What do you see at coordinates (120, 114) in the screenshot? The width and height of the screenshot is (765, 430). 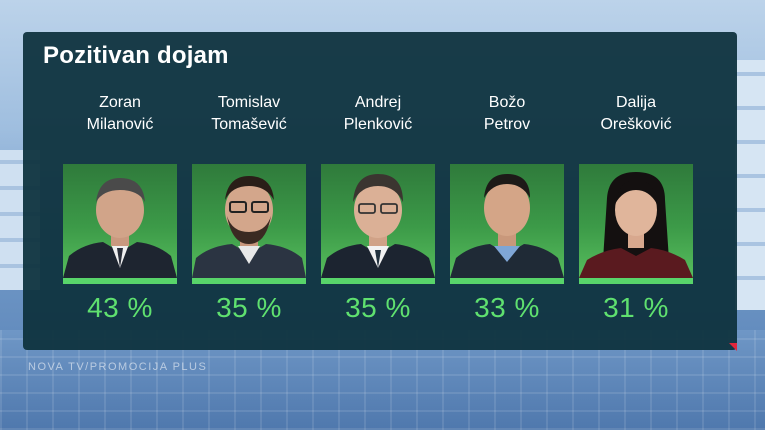 I see `candidate-name: Zoran Milanović` at bounding box center [120, 114].